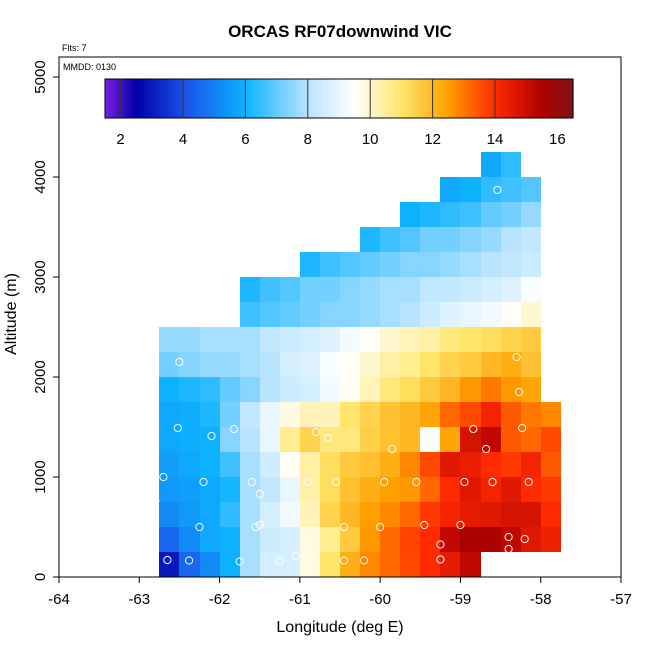 The width and height of the screenshot is (650, 650). Describe the element at coordinates (40, 276) in the screenshot. I see `y-tick-label: 3000` at that location.